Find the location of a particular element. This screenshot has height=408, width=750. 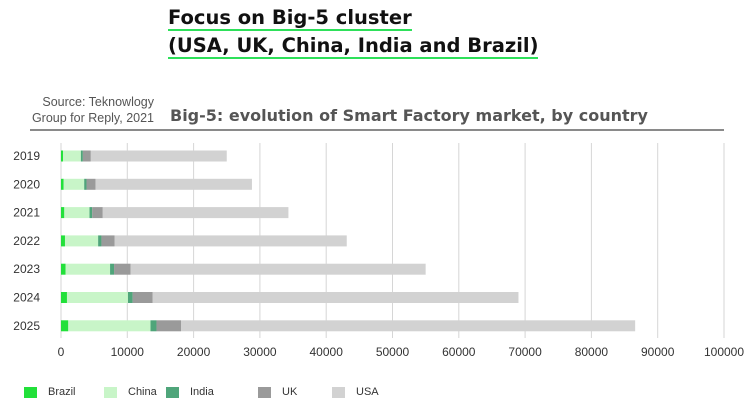

y-category-label: 2019 is located at coordinates (26, 156).